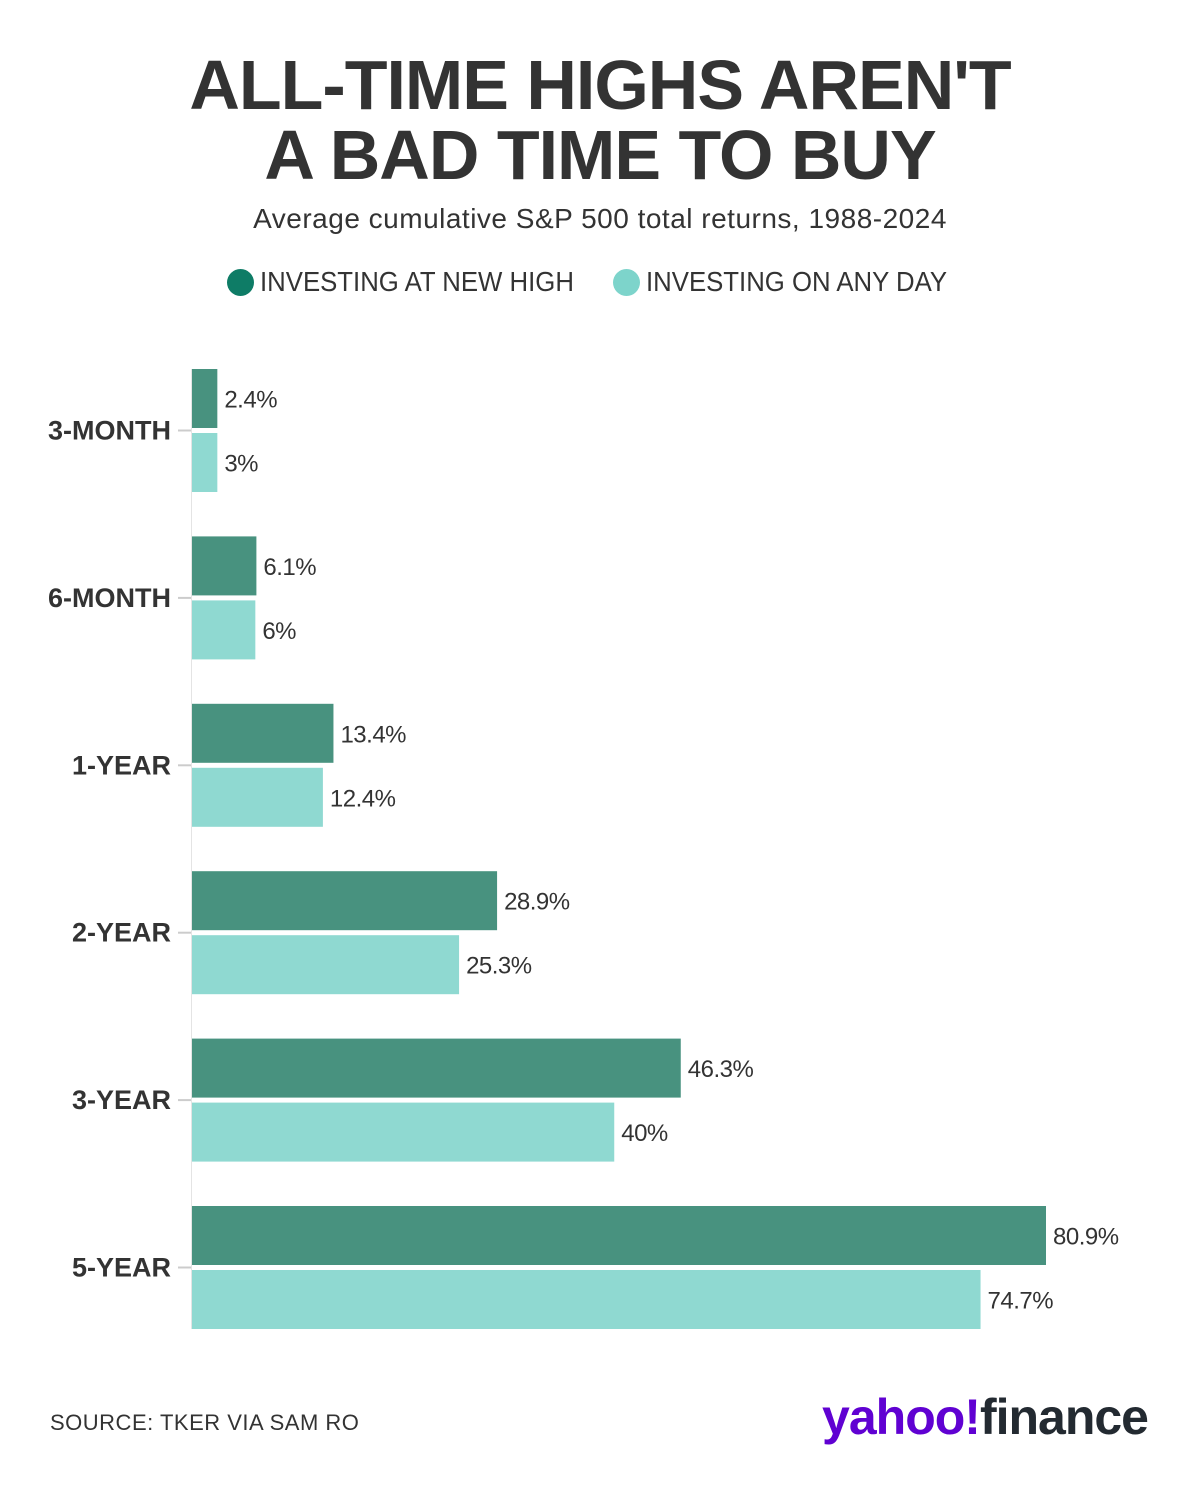 This screenshot has height=1500, width=1200. What do you see at coordinates (600, 155) in the screenshot?
I see `chart-title-line-2: A BAD TIME TO BUY` at bounding box center [600, 155].